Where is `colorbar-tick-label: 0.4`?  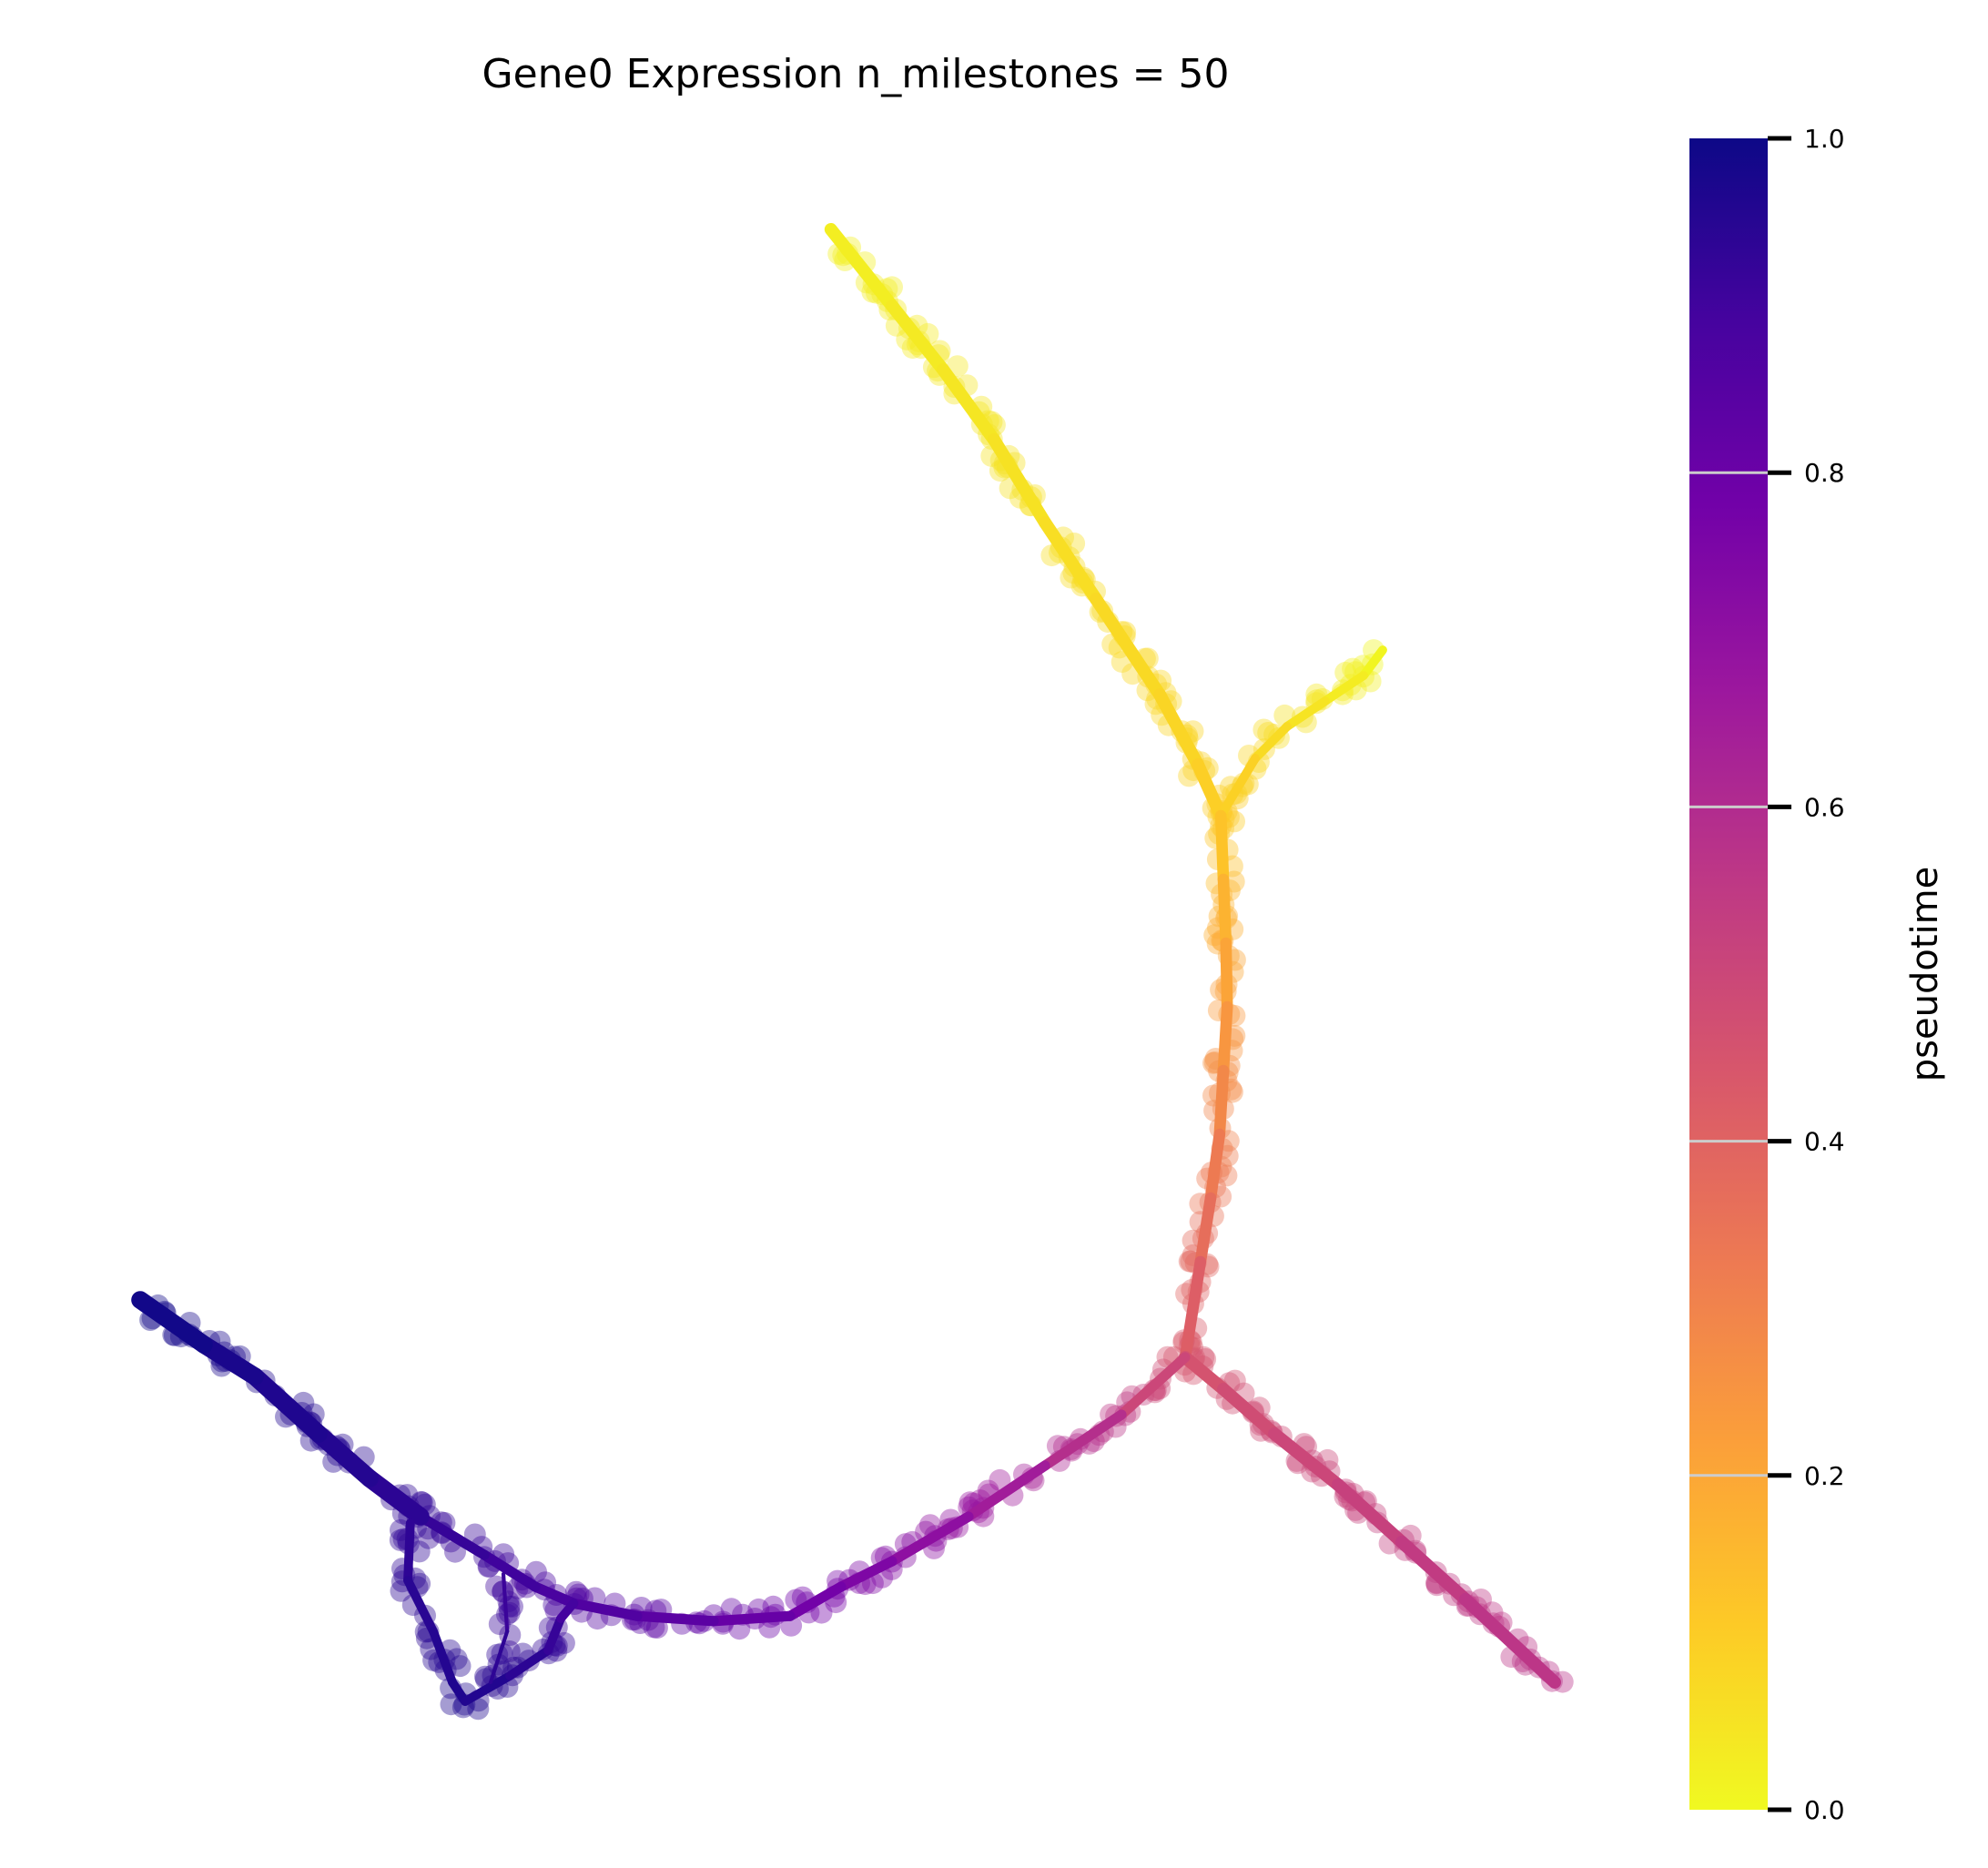 colorbar-tick-label: 0.4 is located at coordinates (1824, 1142).